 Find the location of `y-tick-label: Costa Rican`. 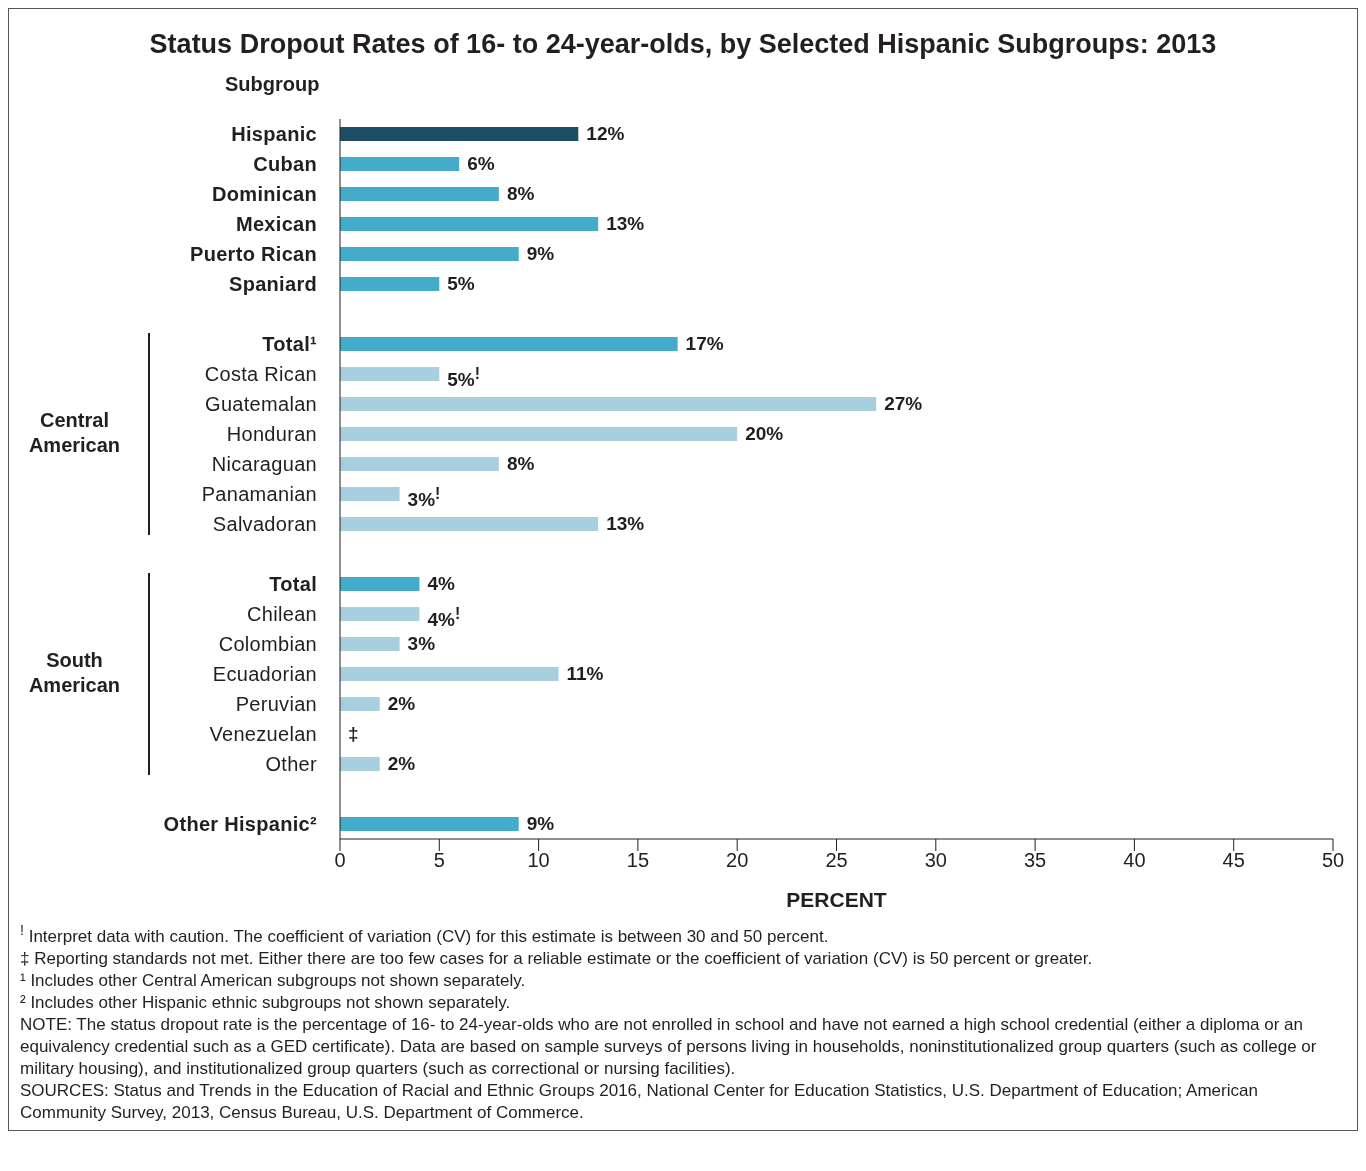

y-tick-label: Costa Rican is located at coordinates (260, 374).